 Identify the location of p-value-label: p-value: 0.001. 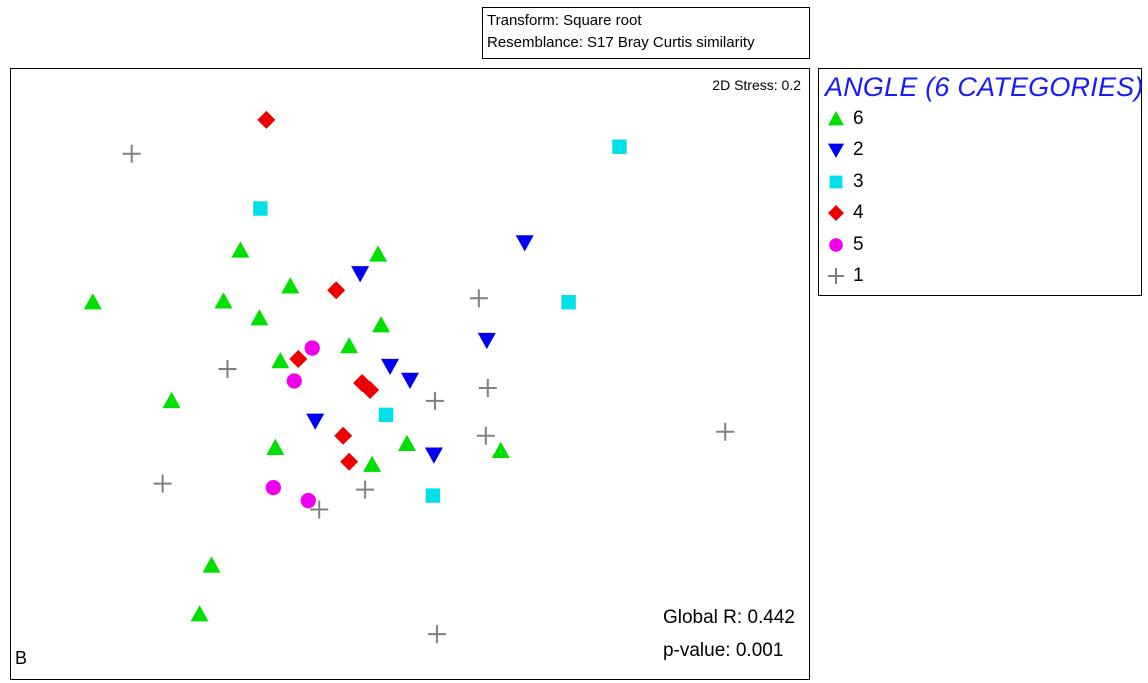
(723, 650).